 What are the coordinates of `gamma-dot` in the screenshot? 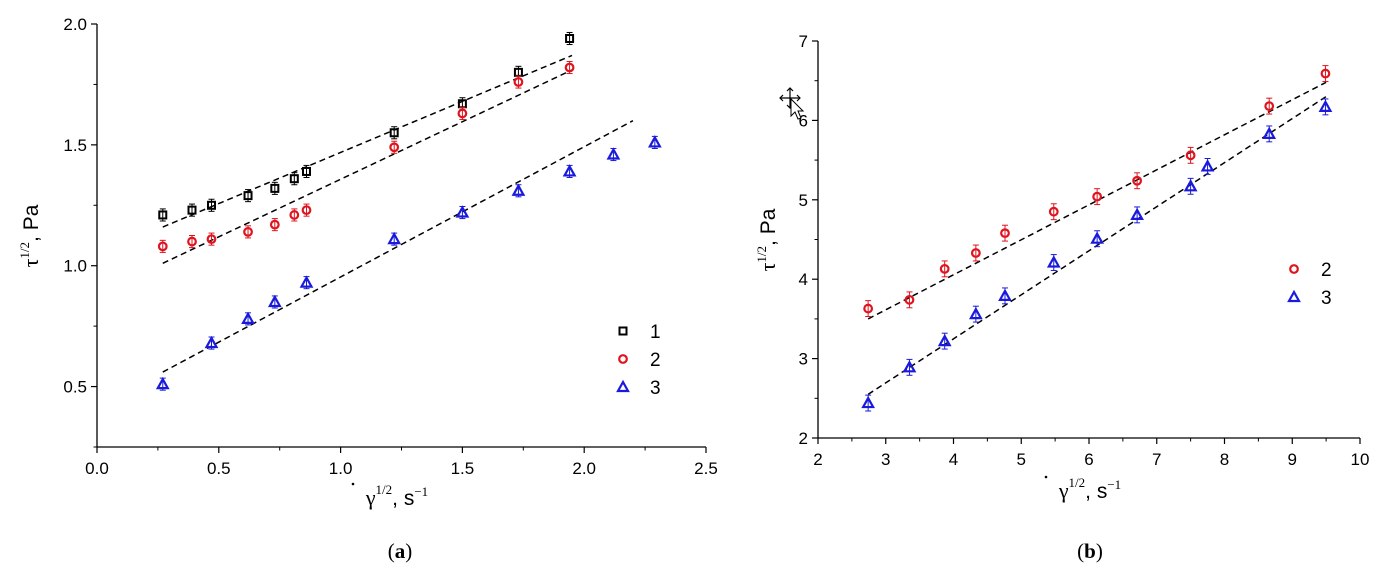 It's located at (1046, 477).